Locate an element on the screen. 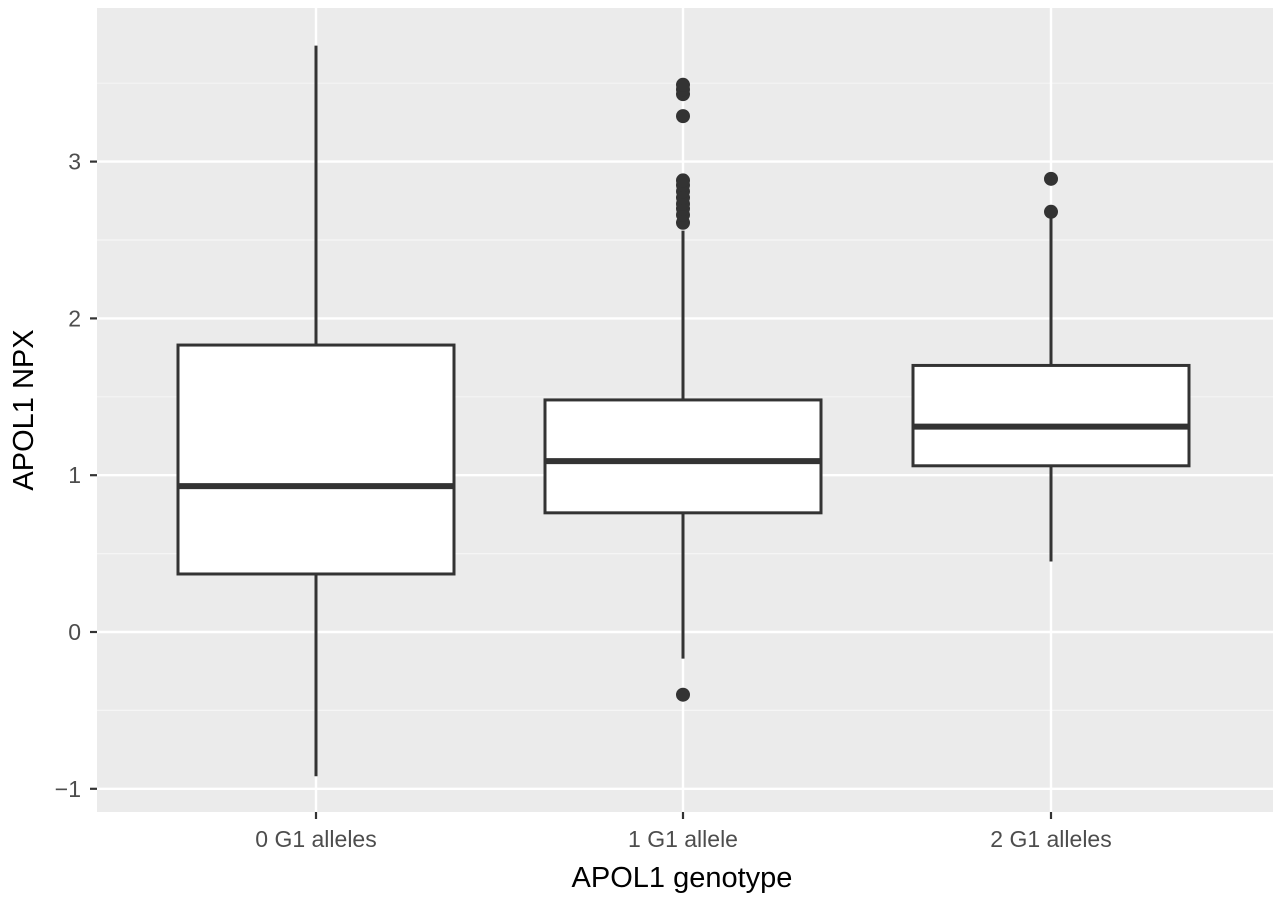  x-axis-title: APOL1 genotype is located at coordinates (682, 878).